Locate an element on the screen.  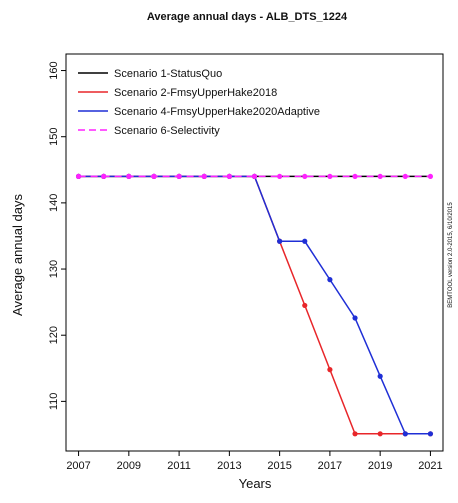
y-tick-label: 150 is located at coordinates (54, 137).